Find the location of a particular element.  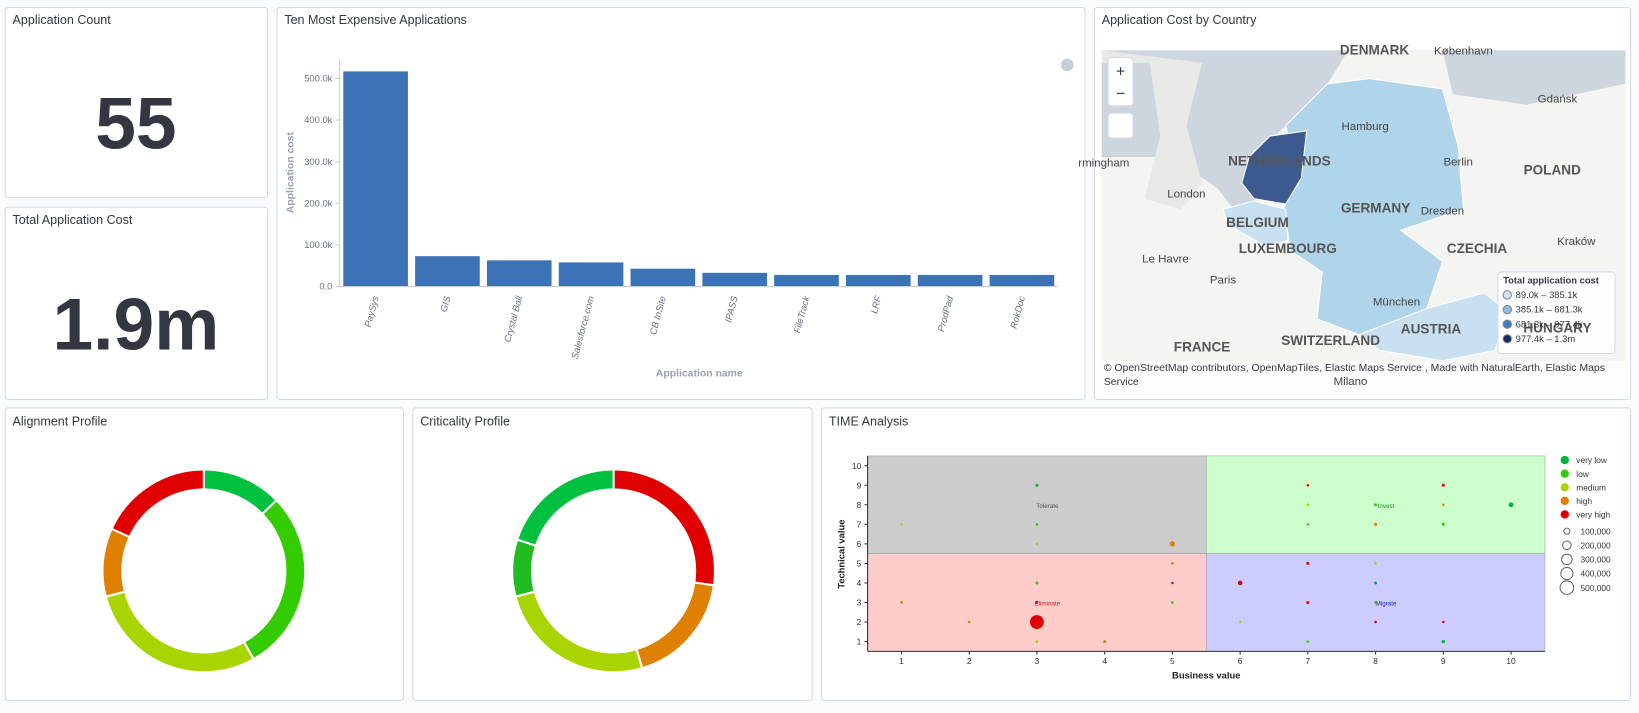

metric-value: 55 is located at coordinates (135, 124).